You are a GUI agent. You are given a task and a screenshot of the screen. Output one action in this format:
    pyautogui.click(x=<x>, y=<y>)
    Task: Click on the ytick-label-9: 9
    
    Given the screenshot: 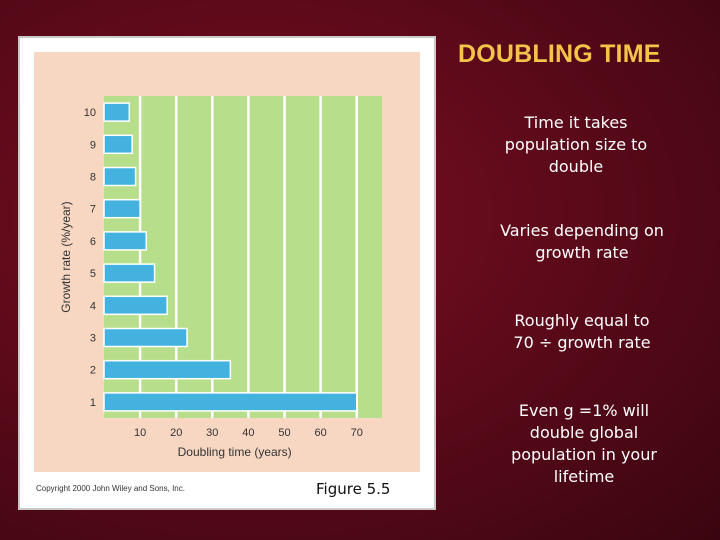 What is the action you would take?
    pyautogui.click(x=93, y=145)
    